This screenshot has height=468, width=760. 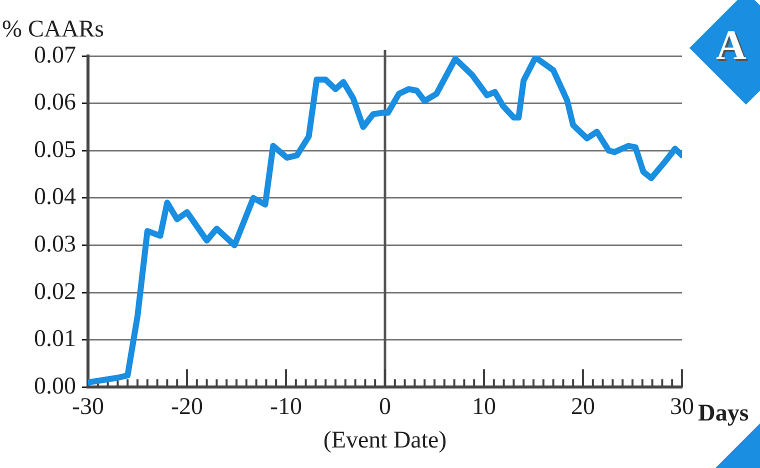 What do you see at coordinates (55, 197) in the screenshot?
I see `y-tick-label: 0.04` at bounding box center [55, 197].